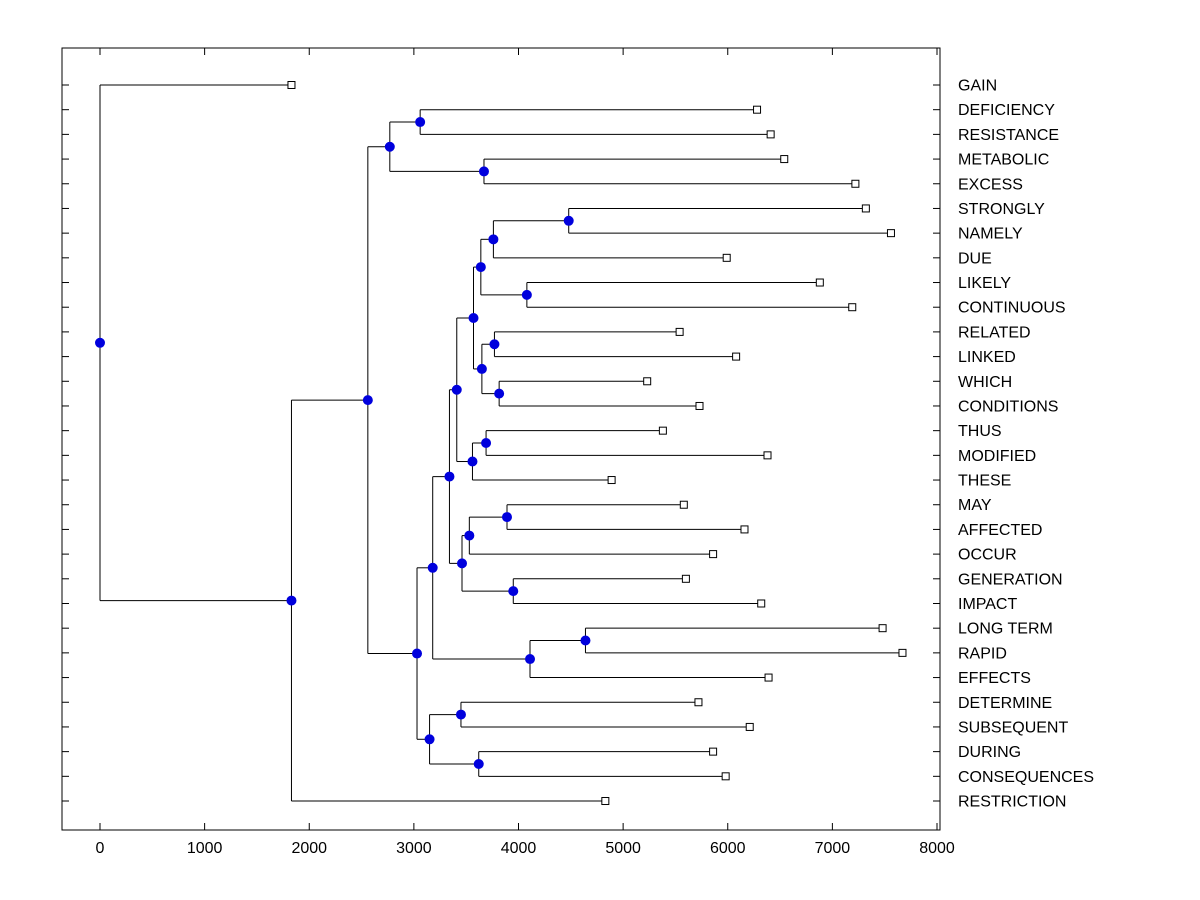 The height and width of the screenshot is (900, 1200). What do you see at coordinates (205, 848) in the screenshot?
I see `x-tick-label: 1000` at bounding box center [205, 848].